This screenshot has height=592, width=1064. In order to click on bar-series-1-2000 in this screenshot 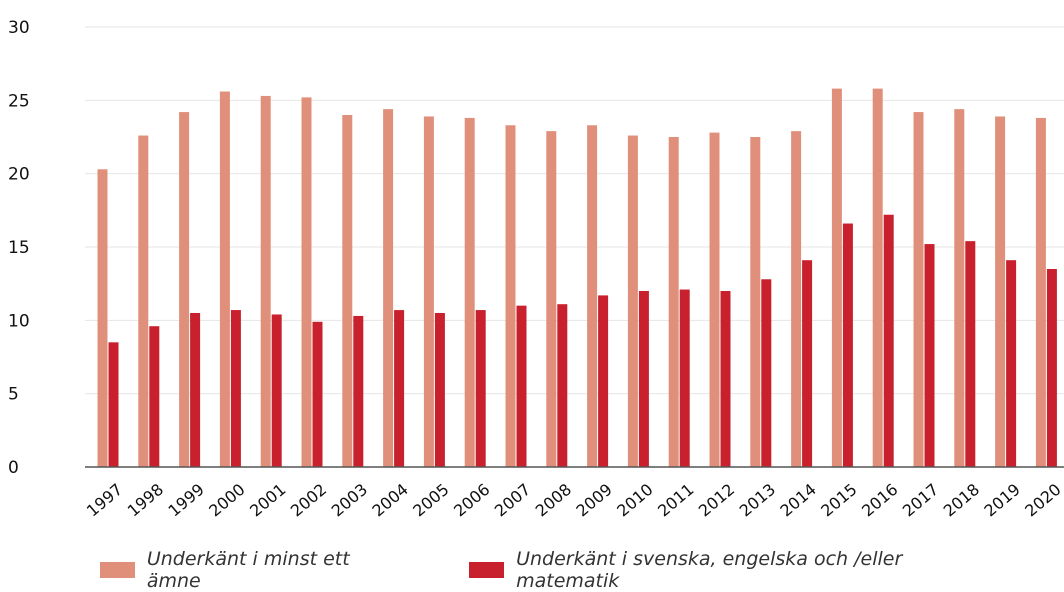, I will do `click(224, 279)`.